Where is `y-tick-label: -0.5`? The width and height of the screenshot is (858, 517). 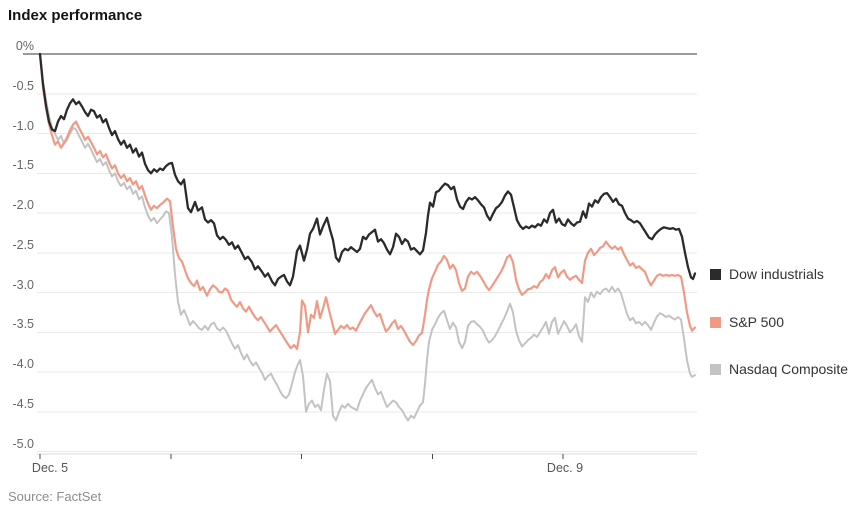
y-tick-label: -0.5 is located at coordinates (23, 85).